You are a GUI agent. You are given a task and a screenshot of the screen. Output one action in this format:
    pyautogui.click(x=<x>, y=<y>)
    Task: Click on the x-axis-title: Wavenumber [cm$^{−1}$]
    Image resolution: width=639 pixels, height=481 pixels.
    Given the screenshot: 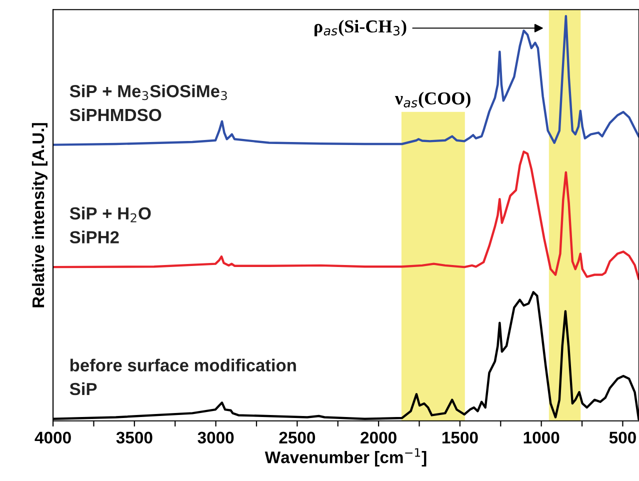 What is the action you would take?
    pyautogui.click(x=345, y=457)
    